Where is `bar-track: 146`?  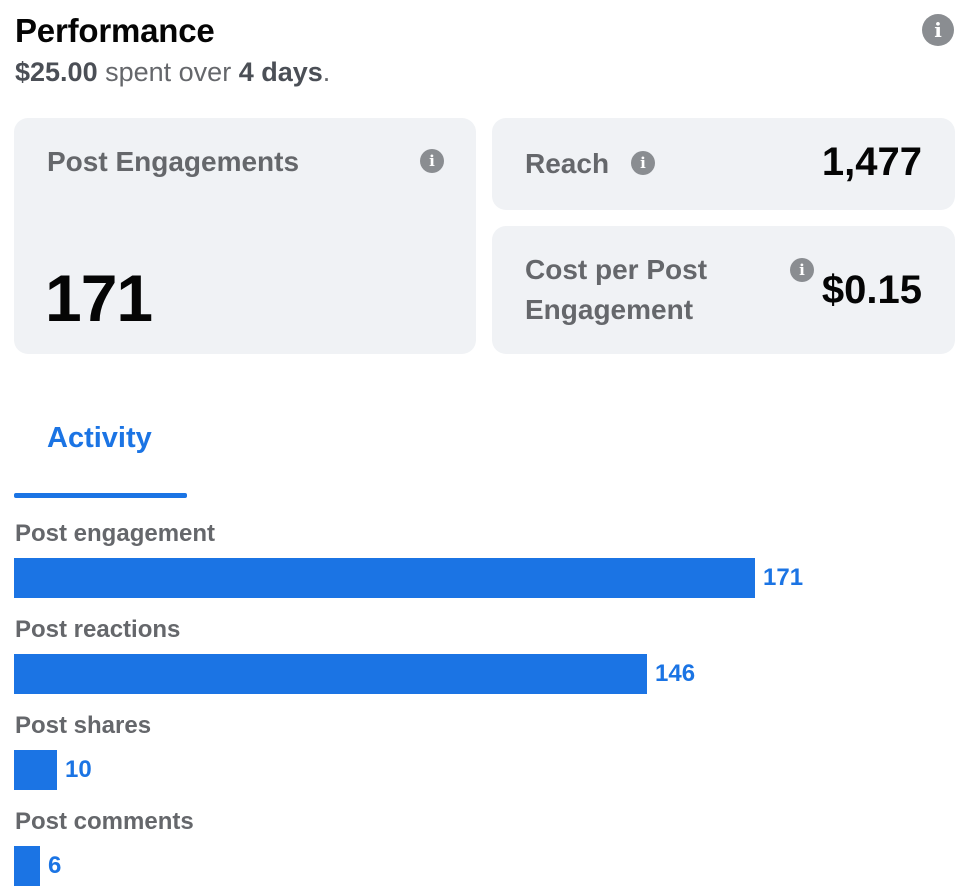
bar-track: 146 is located at coordinates (454, 674).